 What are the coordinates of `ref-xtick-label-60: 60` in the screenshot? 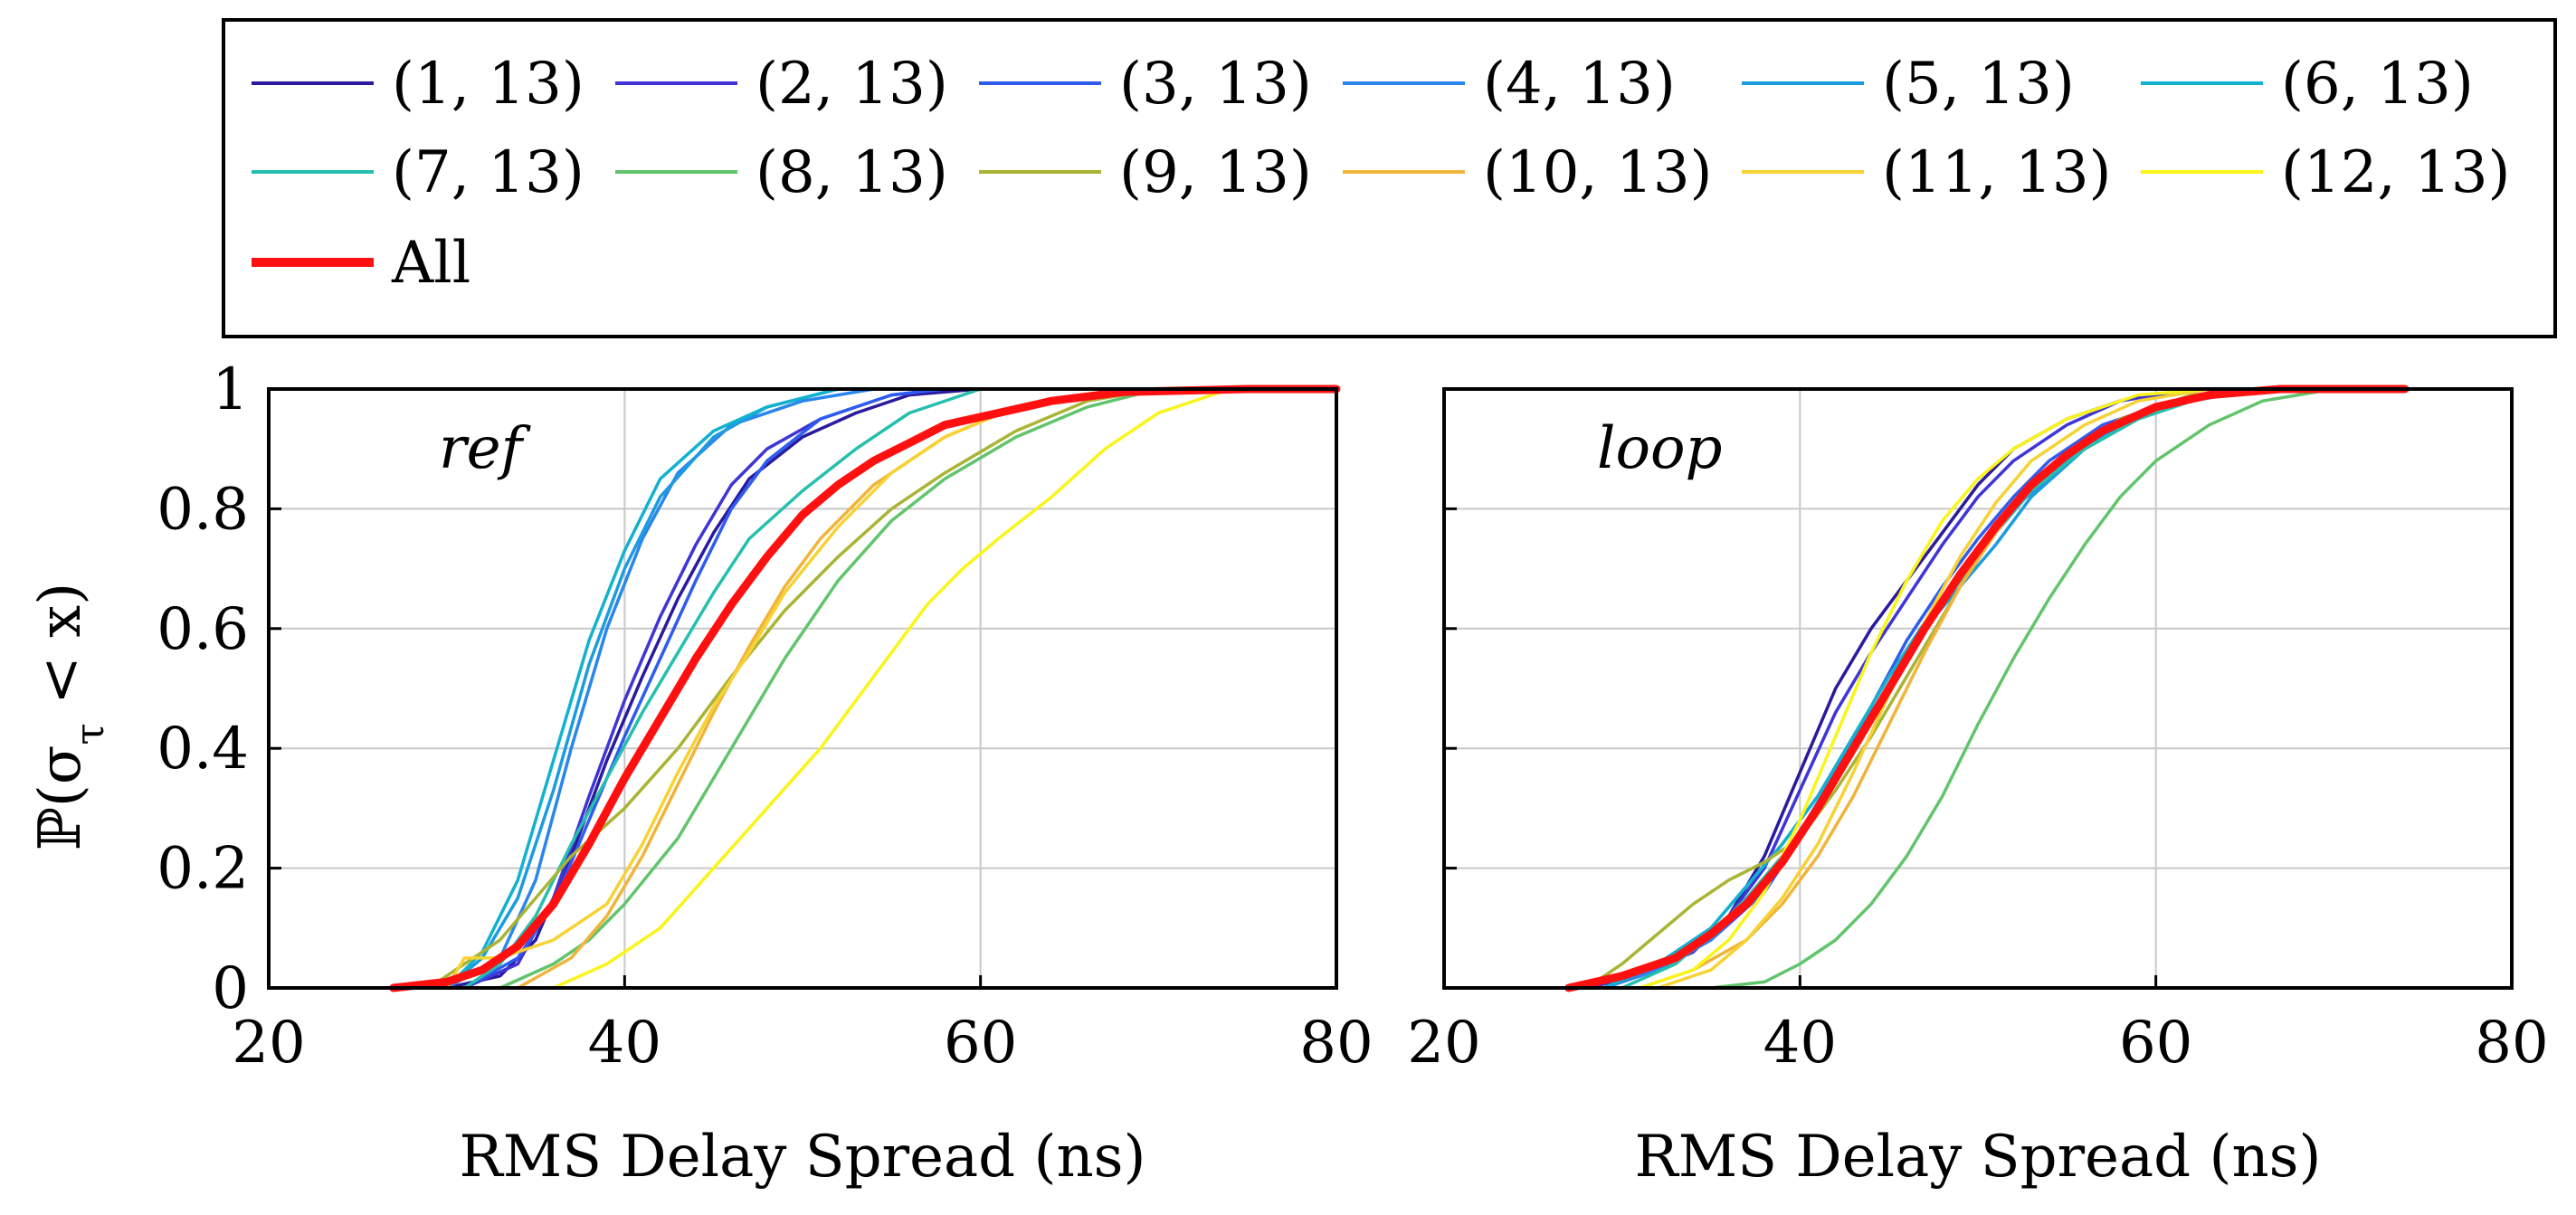 It's located at (980, 1044).